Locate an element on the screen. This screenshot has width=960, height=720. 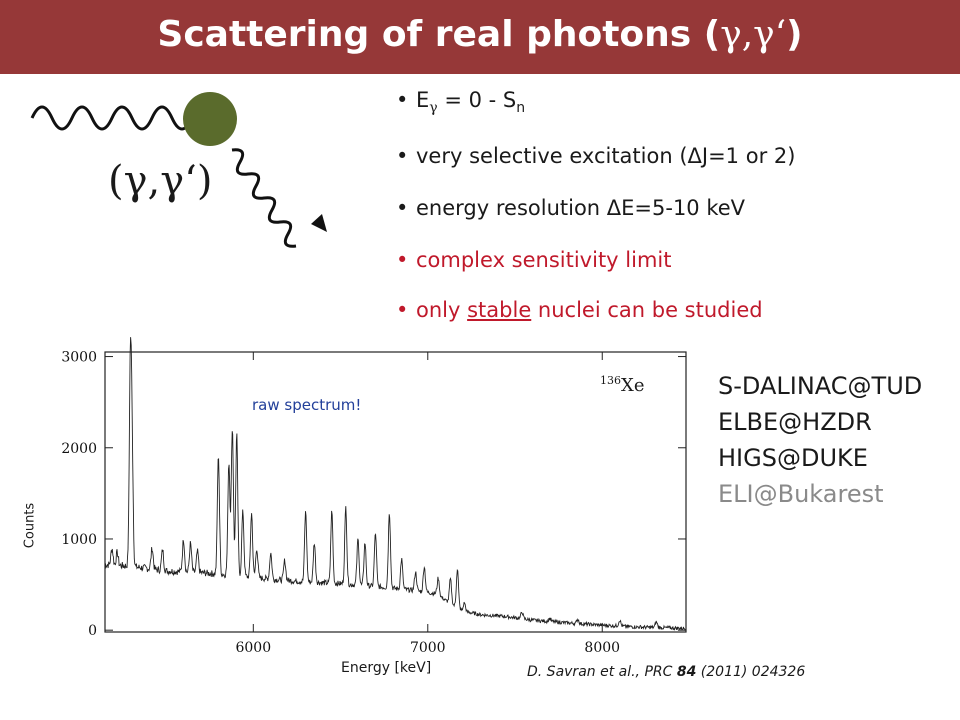
bullet-energy: Eγ = 0 - Sn is located at coordinates (460, 102).